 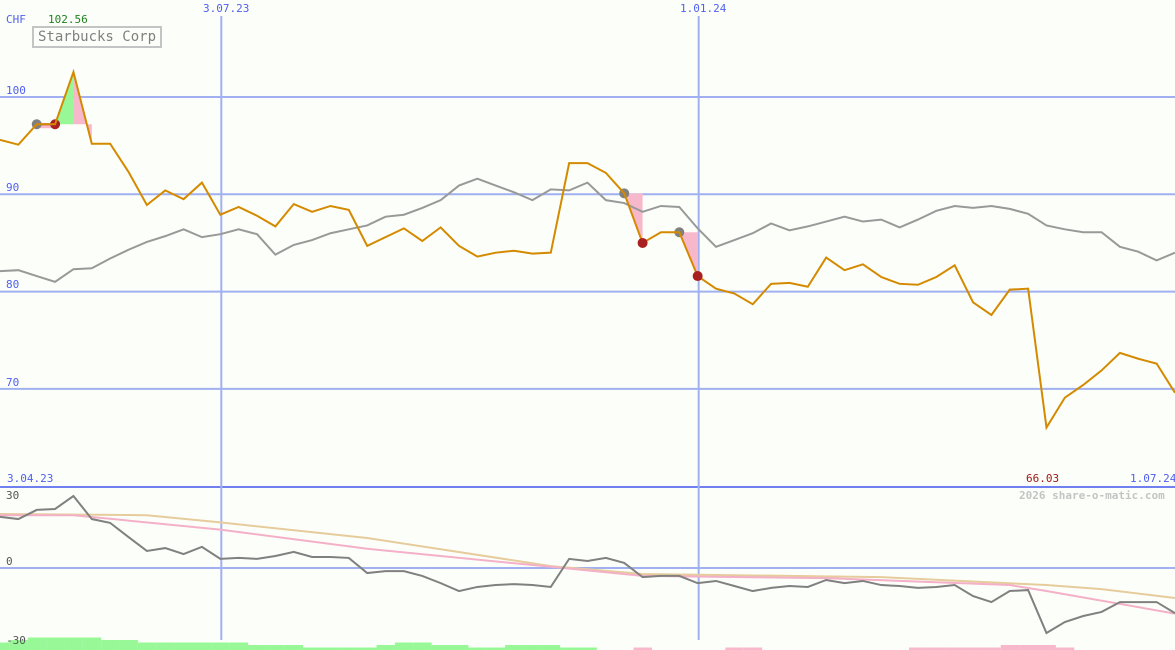 What do you see at coordinates (59, 98) in the screenshot?
I see `gain-area` at bounding box center [59, 98].